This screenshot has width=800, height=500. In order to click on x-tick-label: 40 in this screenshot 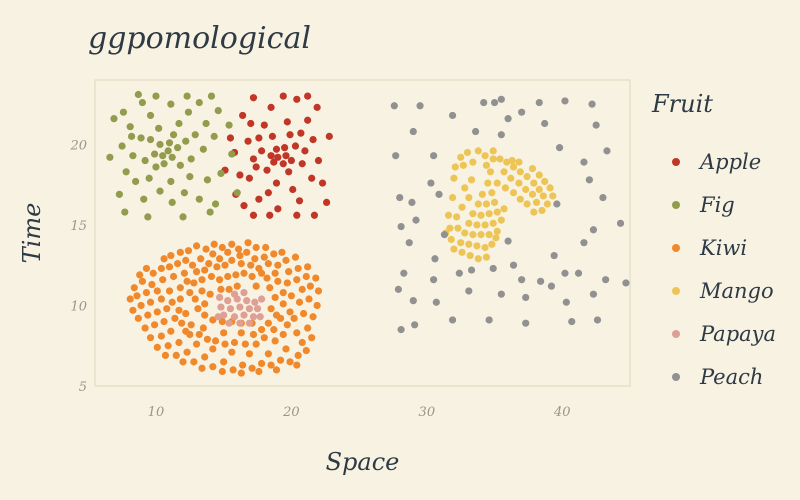, I will do `click(562, 412)`.